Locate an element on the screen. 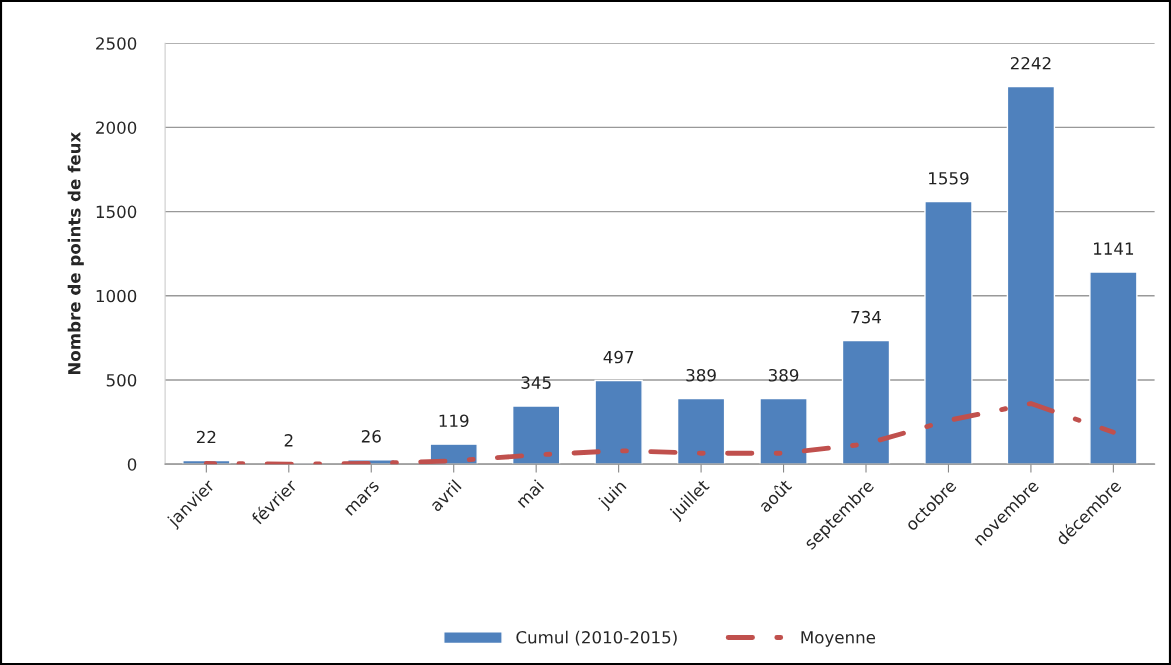  data-label: 734 is located at coordinates (866, 317).